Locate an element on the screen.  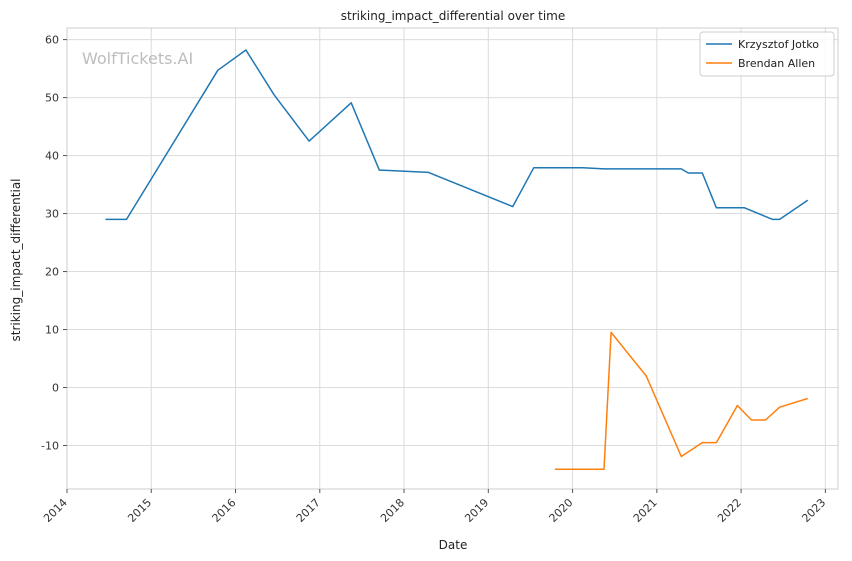
y-axis-ticks: -10 0 10 20 30 40 50 60 is located at coordinates (54, 243).